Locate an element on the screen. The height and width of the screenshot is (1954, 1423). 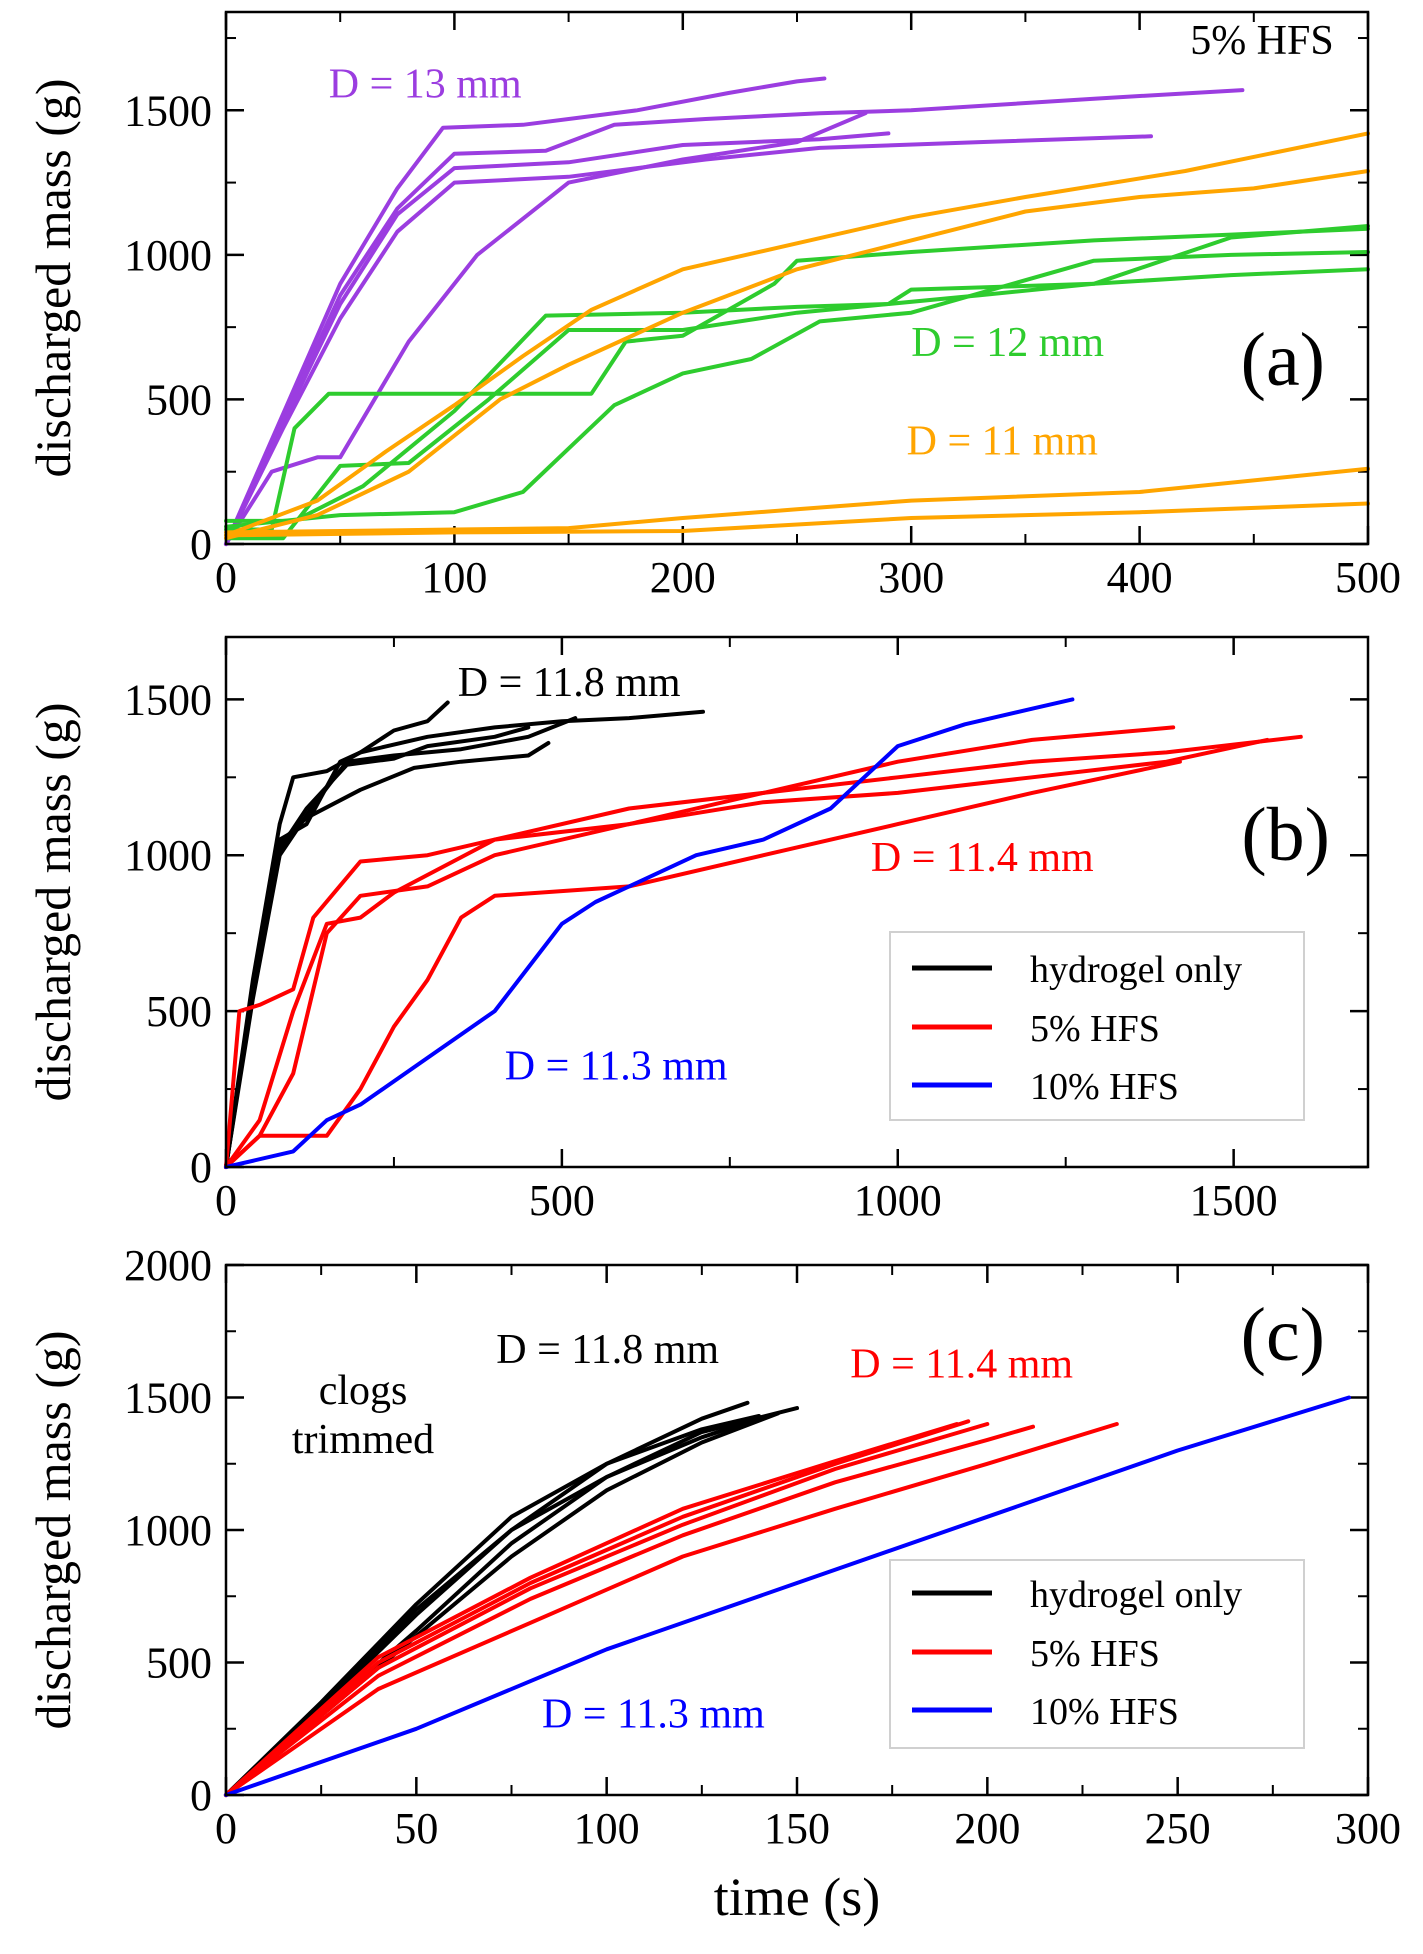
panel-a-ytick-label: 0 is located at coordinates (201, 544).